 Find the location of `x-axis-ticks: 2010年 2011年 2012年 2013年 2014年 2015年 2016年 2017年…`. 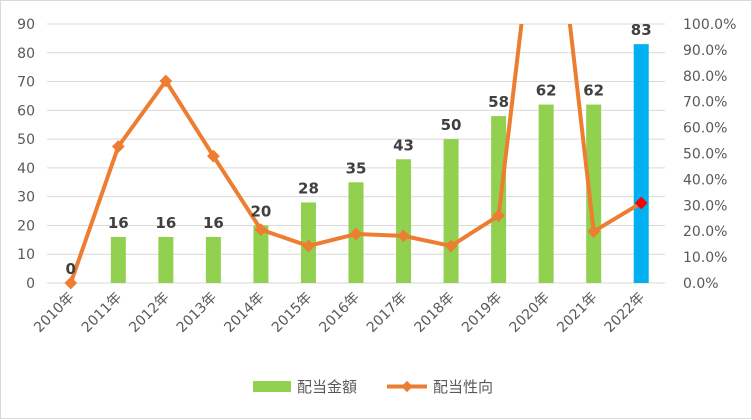

x-axis-ticks: 2010年 2011年 2012年 2013年 2014年 2015年 2016年 2017年… is located at coordinates (339, 313).